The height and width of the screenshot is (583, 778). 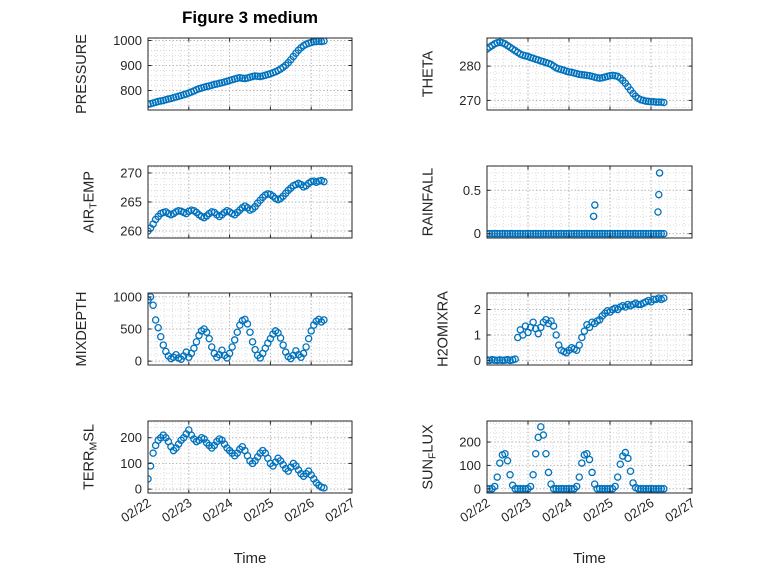 What do you see at coordinates (477, 309) in the screenshot?
I see `y-tick-label: 2` at bounding box center [477, 309].